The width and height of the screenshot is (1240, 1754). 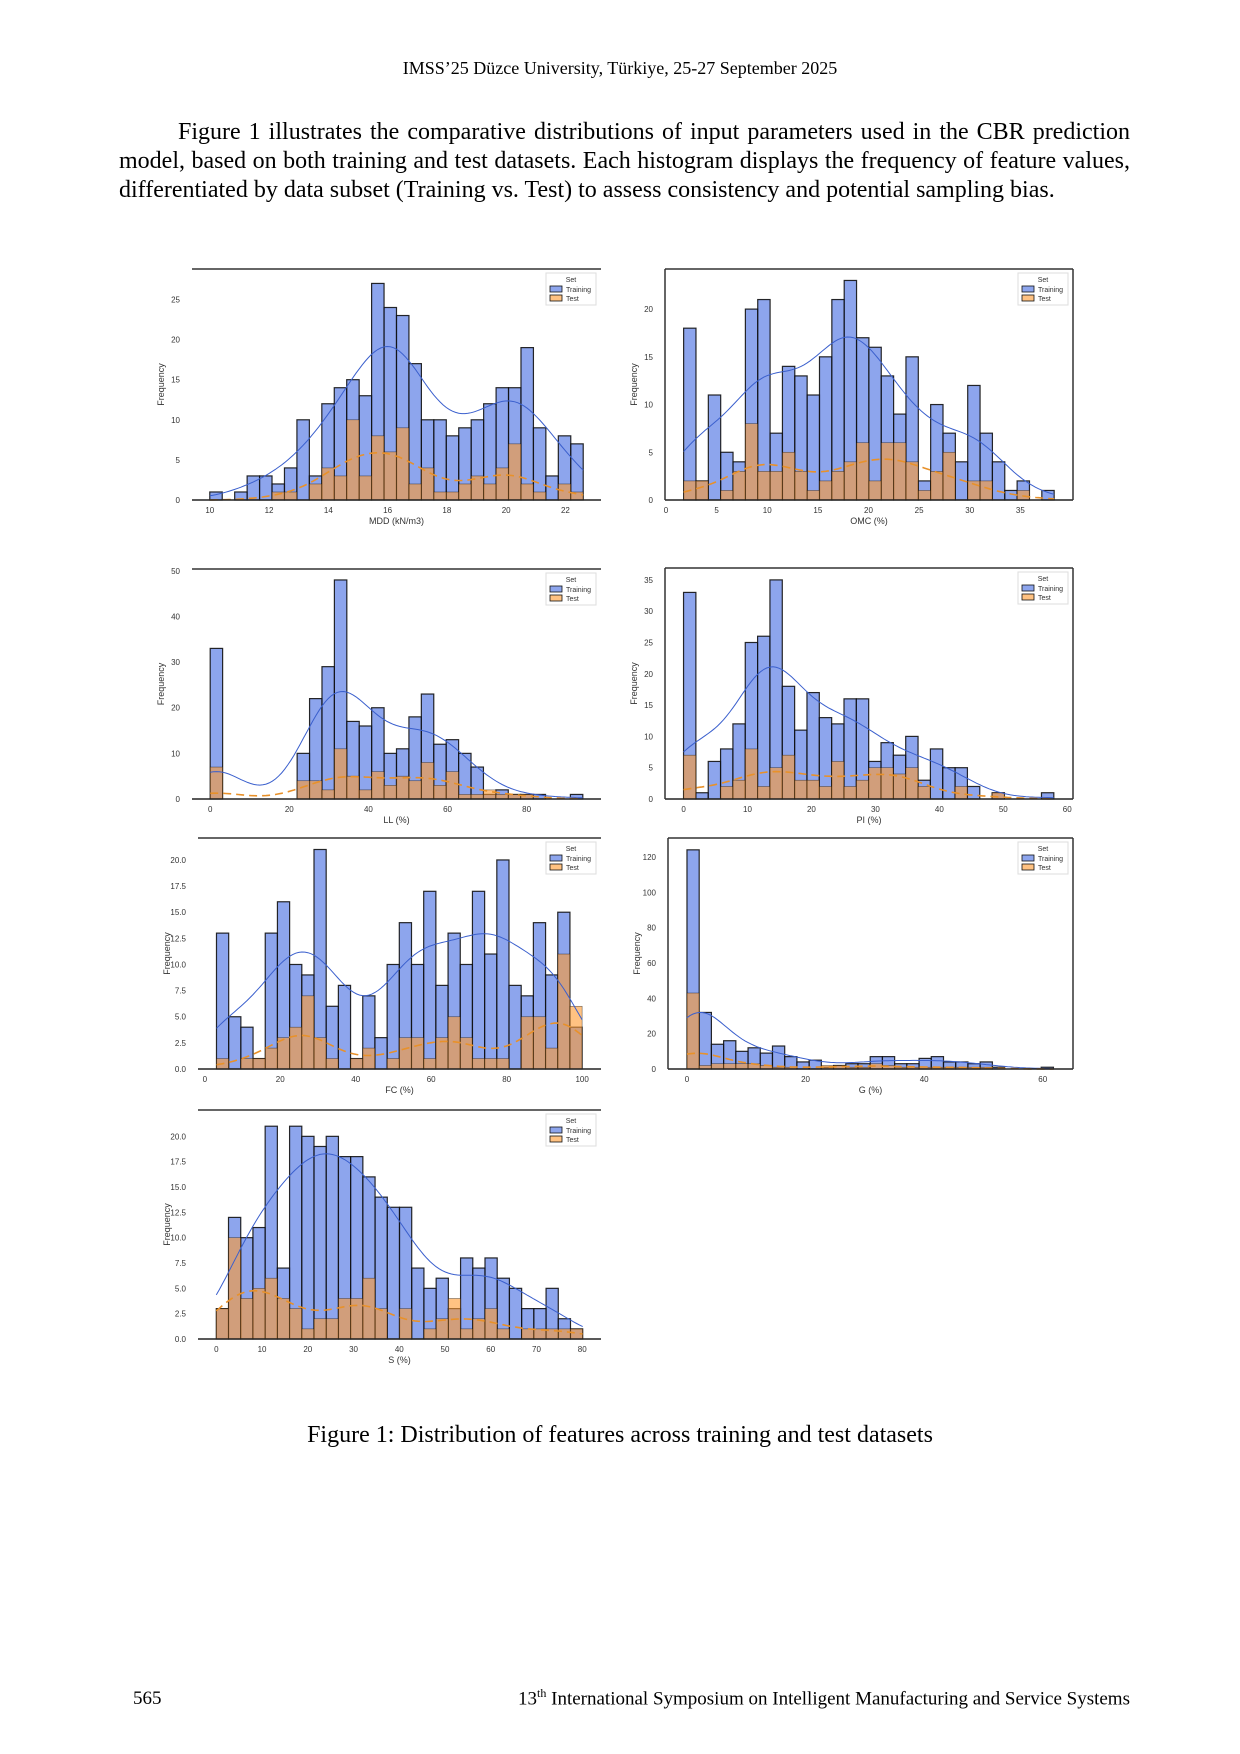 What do you see at coordinates (181, 1043) in the screenshot?
I see `y-tick-label: 2.5` at bounding box center [181, 1043].